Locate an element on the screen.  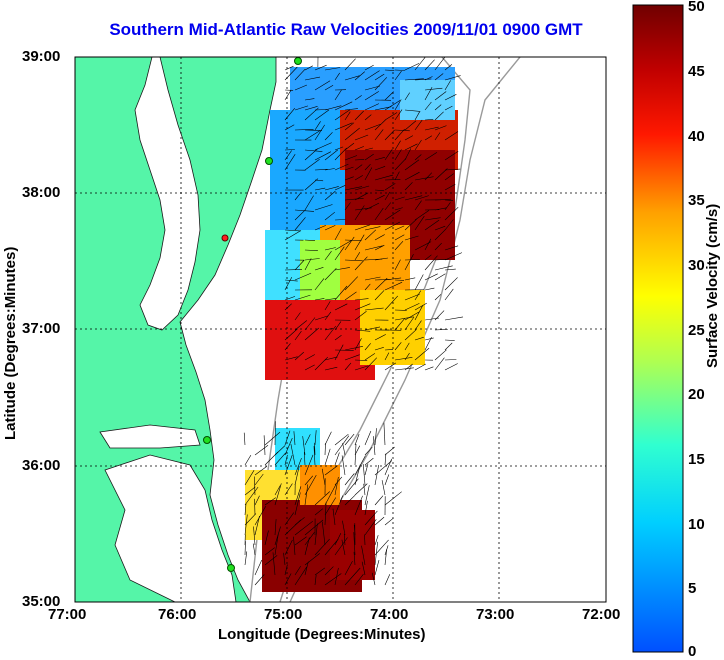
x-tick-label: 74:00 is located at coordinates (389, 614).